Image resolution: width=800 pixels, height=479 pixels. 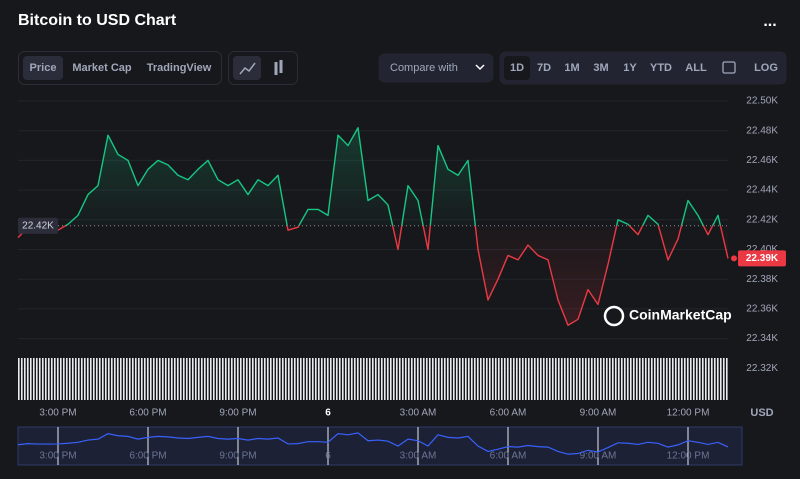 What do you see at coordinates (762, 130) in the screenshot?
I see `y-tick-label: 22.48K` at bounding box center [762, 130].